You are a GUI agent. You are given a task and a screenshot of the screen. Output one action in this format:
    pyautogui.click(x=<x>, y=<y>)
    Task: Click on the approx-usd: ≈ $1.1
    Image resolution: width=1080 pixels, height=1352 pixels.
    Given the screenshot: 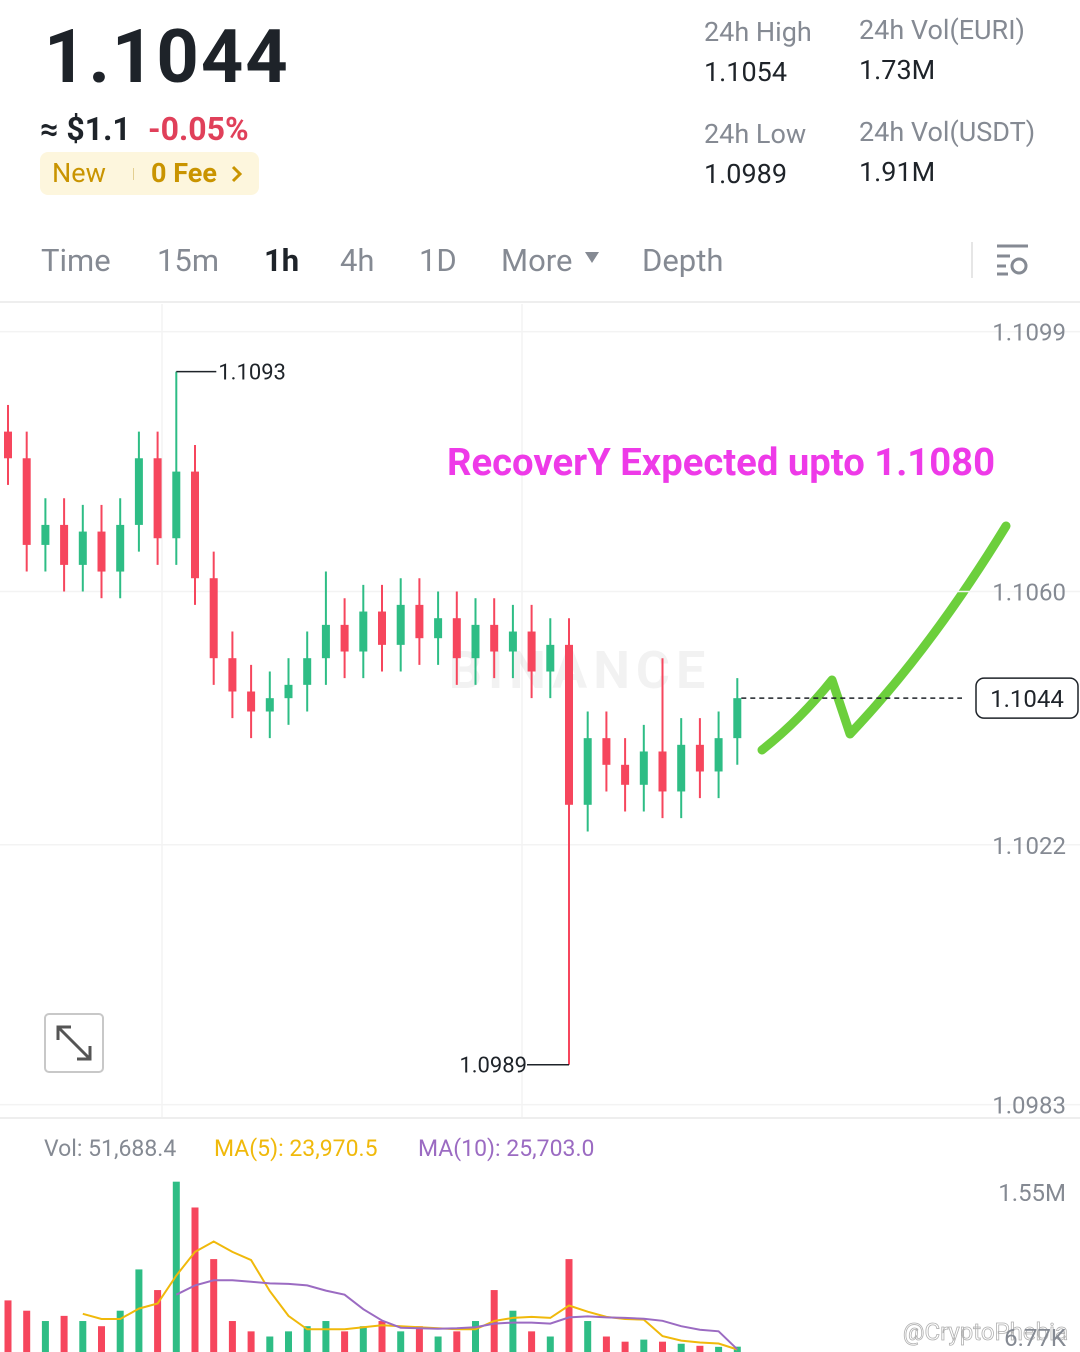 What is the action you would take?
    pyautogui.click(x=85, y=129)
    